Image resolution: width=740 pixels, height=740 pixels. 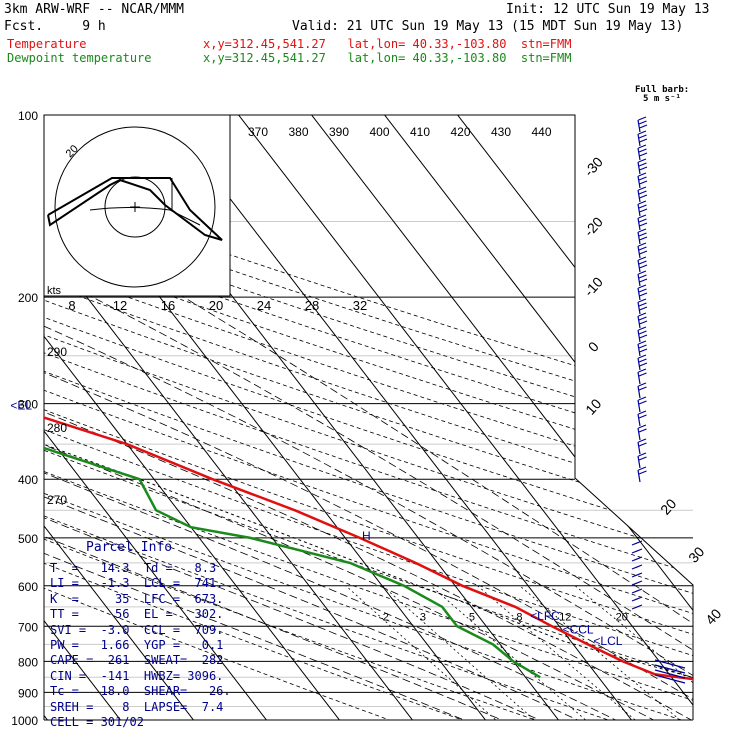 I want to click on parcel-info-row: CELL = 301/02, so click(x=97, y=722).